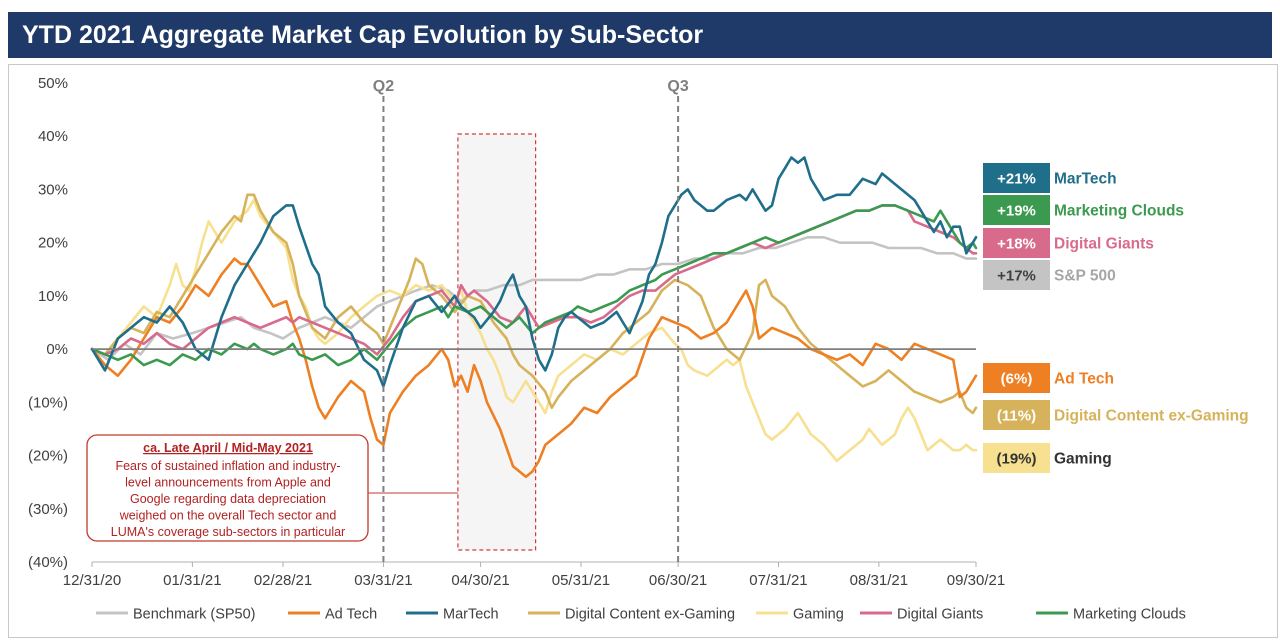 Image resolution: width=1280 pixels, height=642 pixels. What do you see at coordinates (53, 83) in the screenshot?
I see `y-tick-label: 50%` at bounding box center [53, 83].